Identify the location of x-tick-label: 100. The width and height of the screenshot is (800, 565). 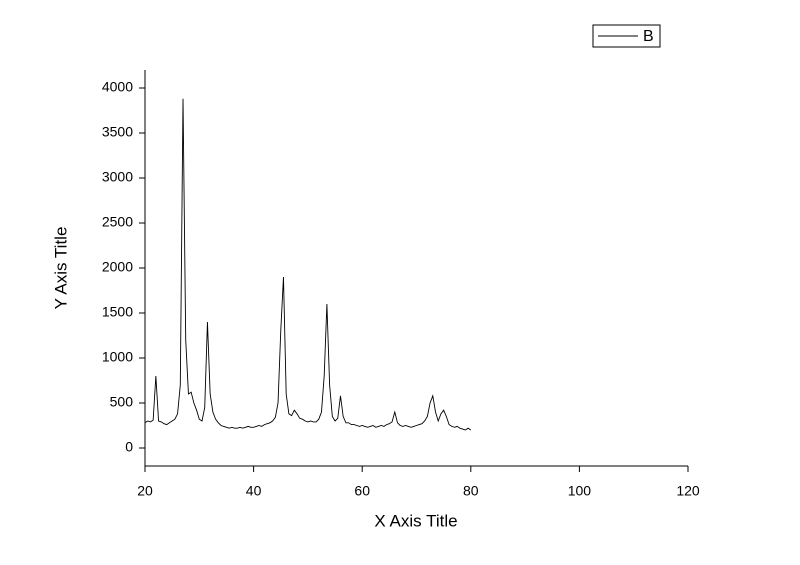
(580, 491).